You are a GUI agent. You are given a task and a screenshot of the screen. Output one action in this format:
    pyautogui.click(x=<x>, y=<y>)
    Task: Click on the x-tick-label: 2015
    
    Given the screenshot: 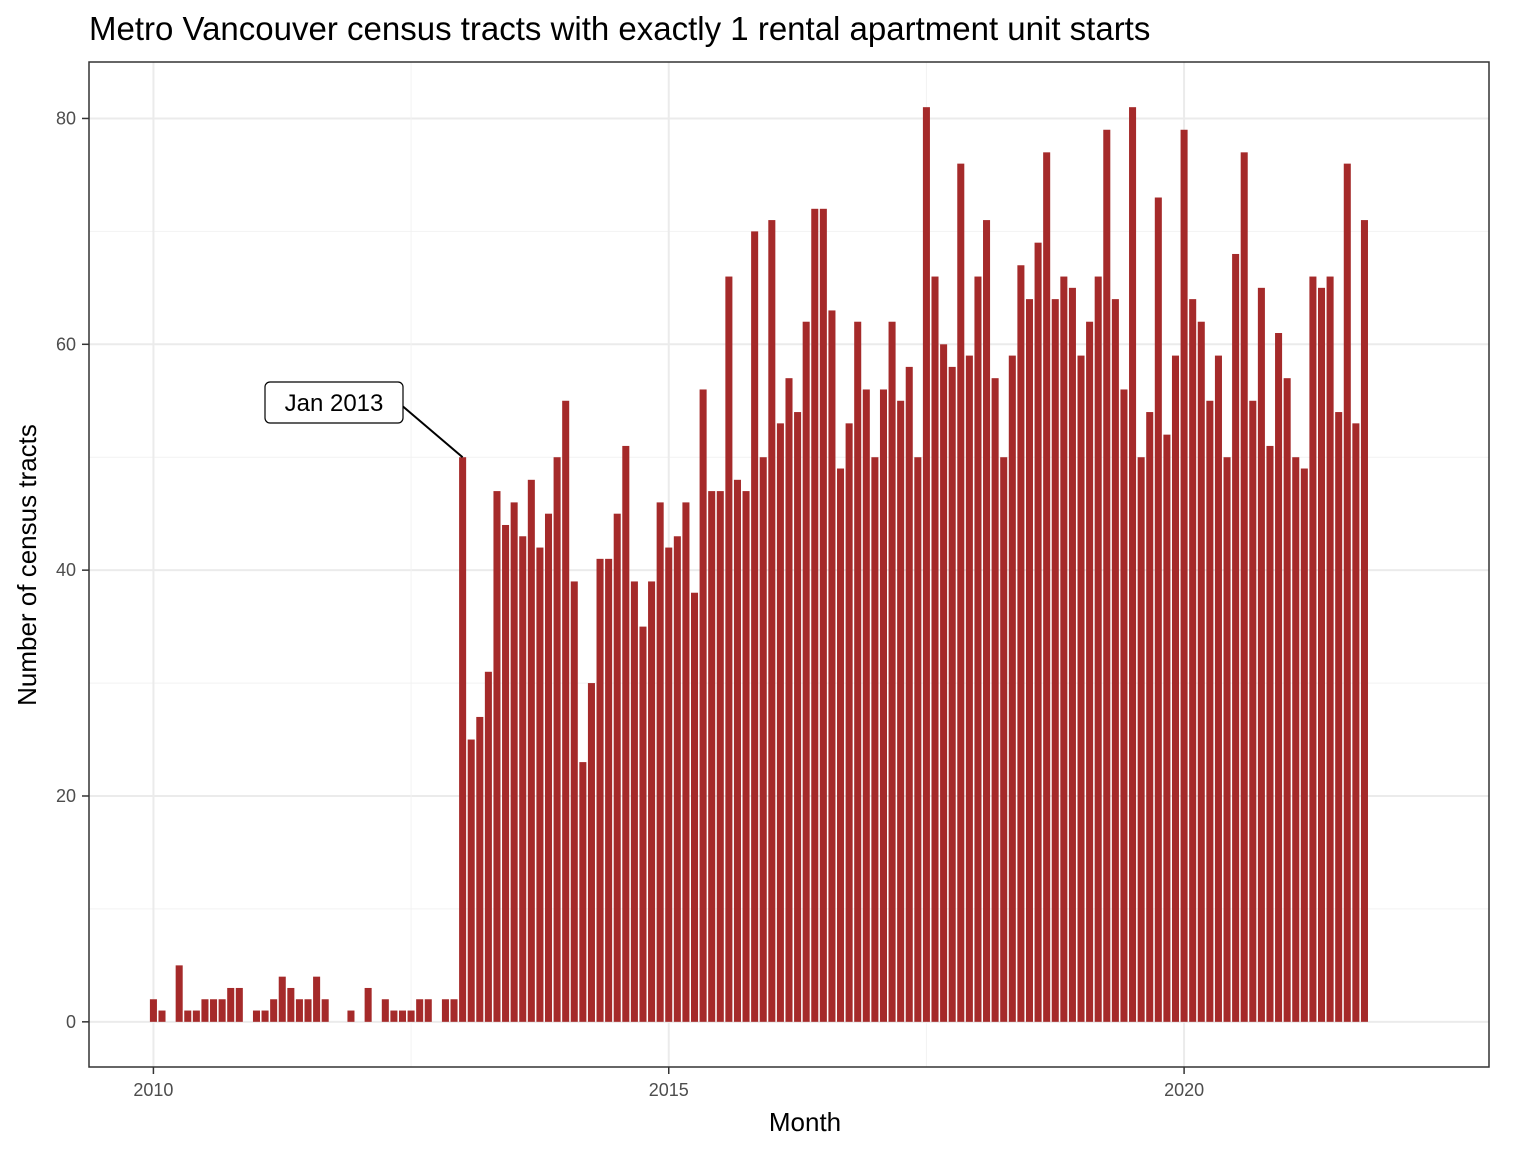 What is the action you would take?
    pyautogui.click(x=669, y=1090)
    